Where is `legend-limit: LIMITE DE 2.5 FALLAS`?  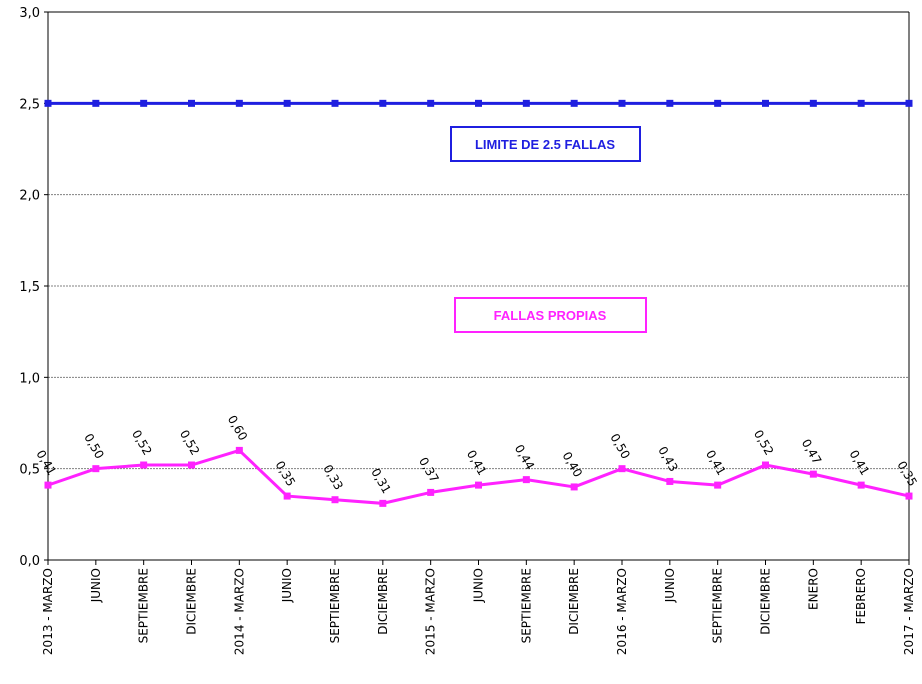 legend-limit: LIMITE DE 2.5 FALLAS is located at coordinates (545, 144).